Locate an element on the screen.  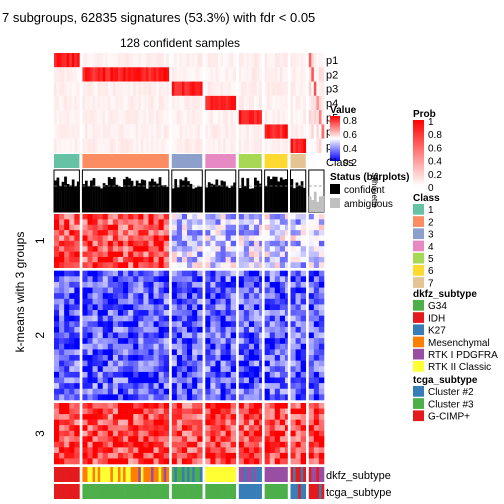
bottom-annotation-label: tcga_subtype is located at coordinates (358, 493).